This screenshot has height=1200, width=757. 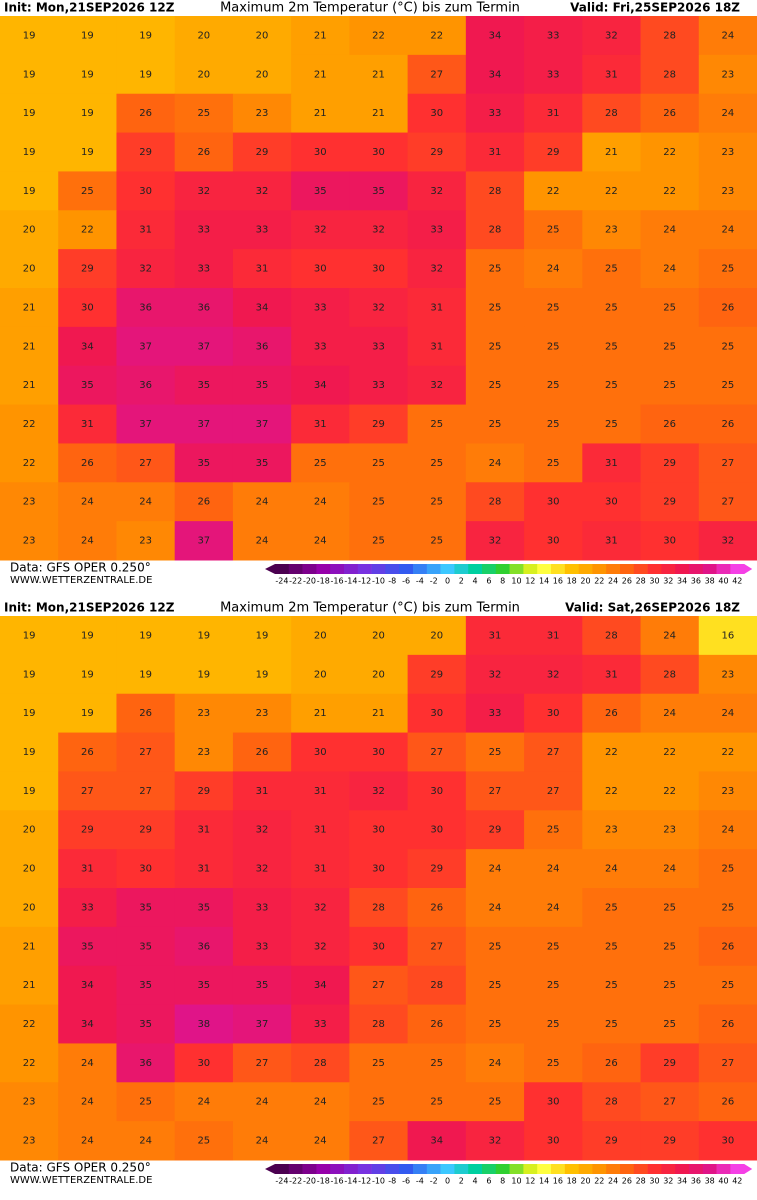 What do you see at coordinates (80, 1168) in the screenshot?
I see `data-source: Data: GFS OPER 0.250°` at bounding box center [80, 1168].